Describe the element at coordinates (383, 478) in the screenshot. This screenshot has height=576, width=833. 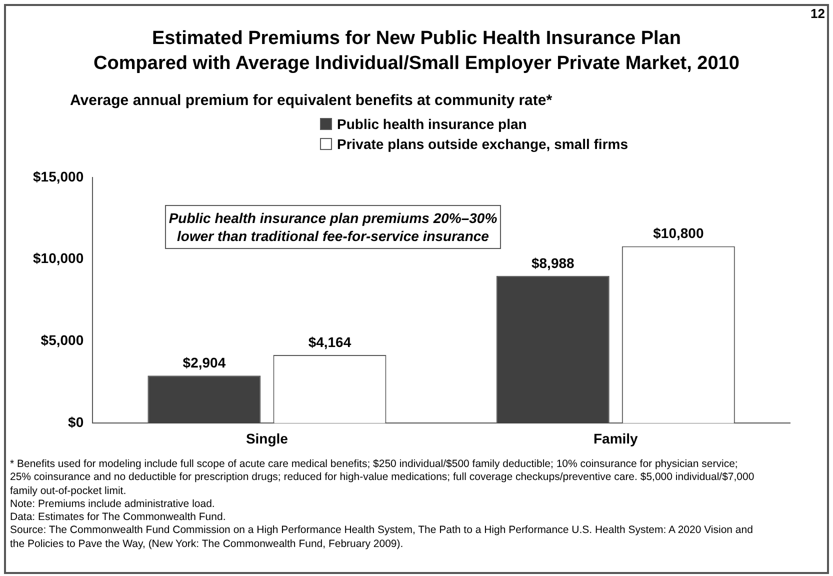
I see `text: * Benefits used for modeling include full scope of acute care medical benefits; $250 individual/$500 family deductible; 10% coinsurance for physician service; 25% coinsurance and no deductible for prescription drugs; reduced for high-value medications; full coverage checkups/preventive care. $5,000 individual/$7,000 family out-of-pocket limit.` at that location.